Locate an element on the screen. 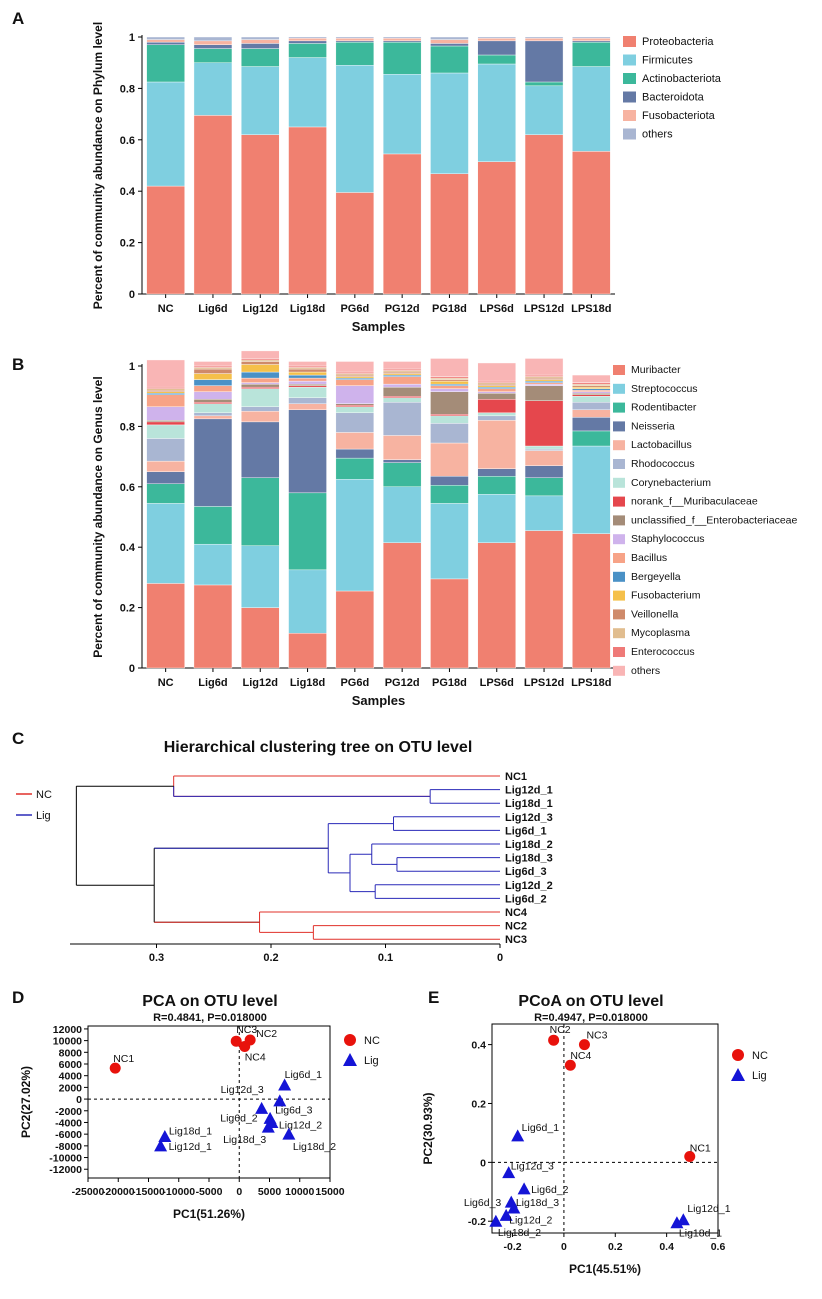 This screenshot has height=1299, width=822. bar-segment-firmicutes-lps6d is located at coordinates (496, 112).